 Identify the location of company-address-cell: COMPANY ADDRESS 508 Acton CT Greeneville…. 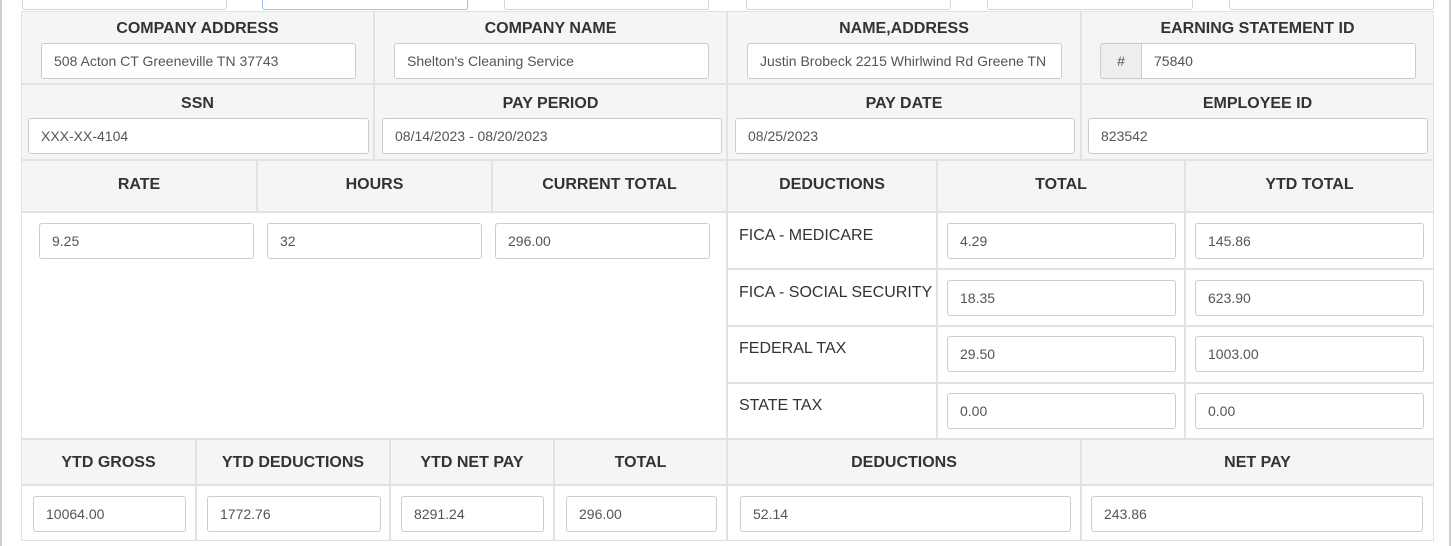
(197, 47).